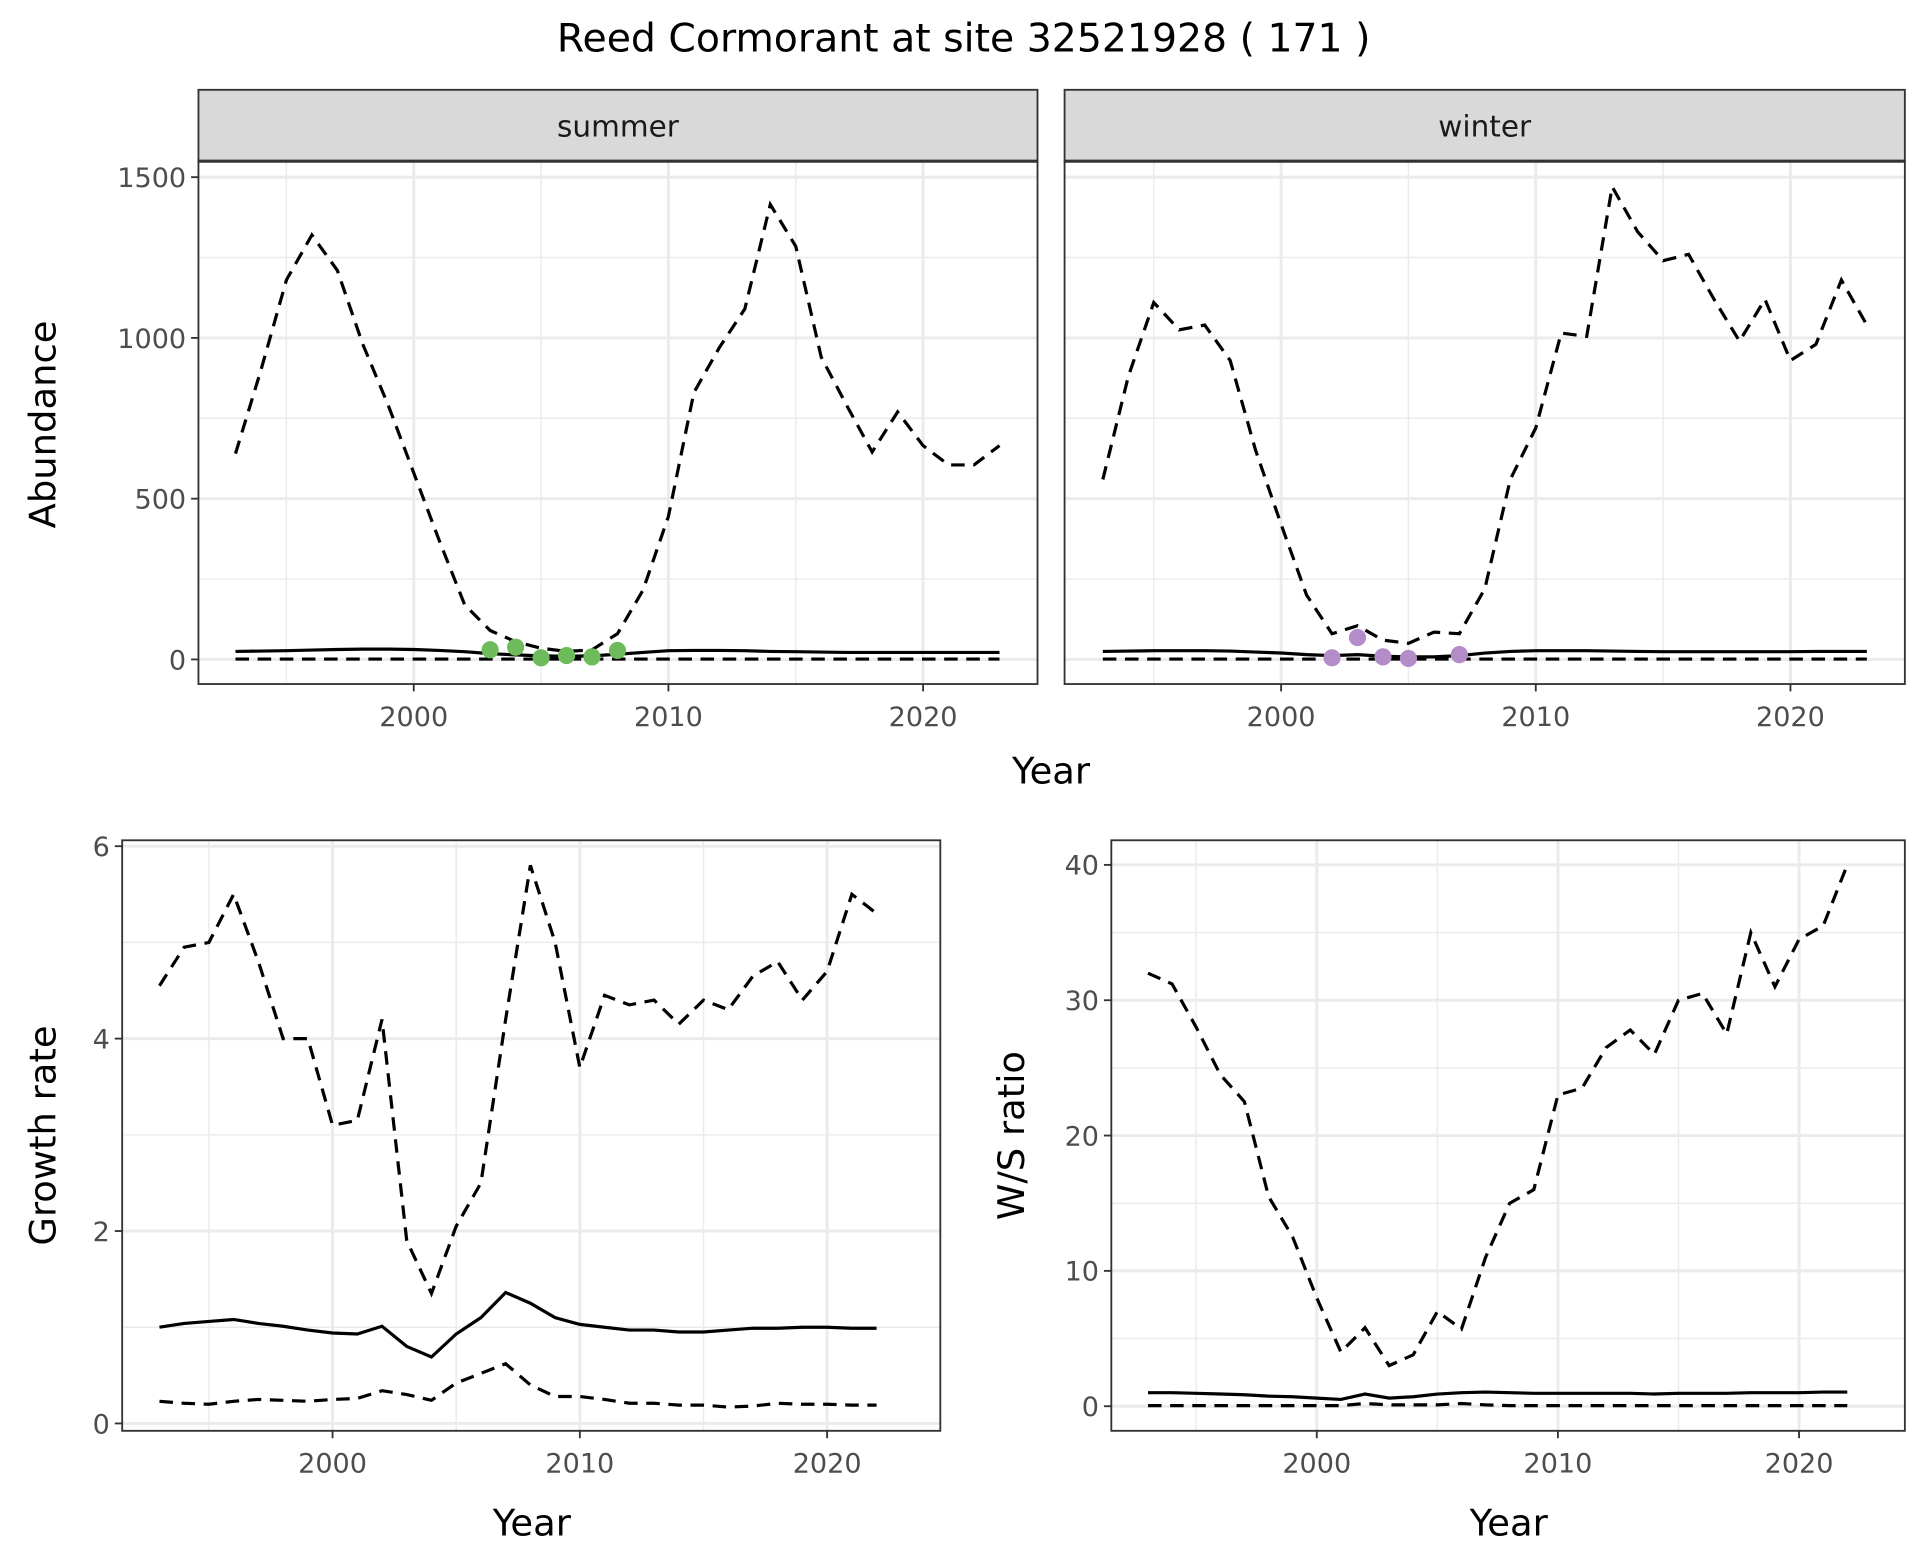 The height and width of the screenshot is (1560, 1920). I want to click on growth-y-axis-title: Growth rate, so click(43, 1135).